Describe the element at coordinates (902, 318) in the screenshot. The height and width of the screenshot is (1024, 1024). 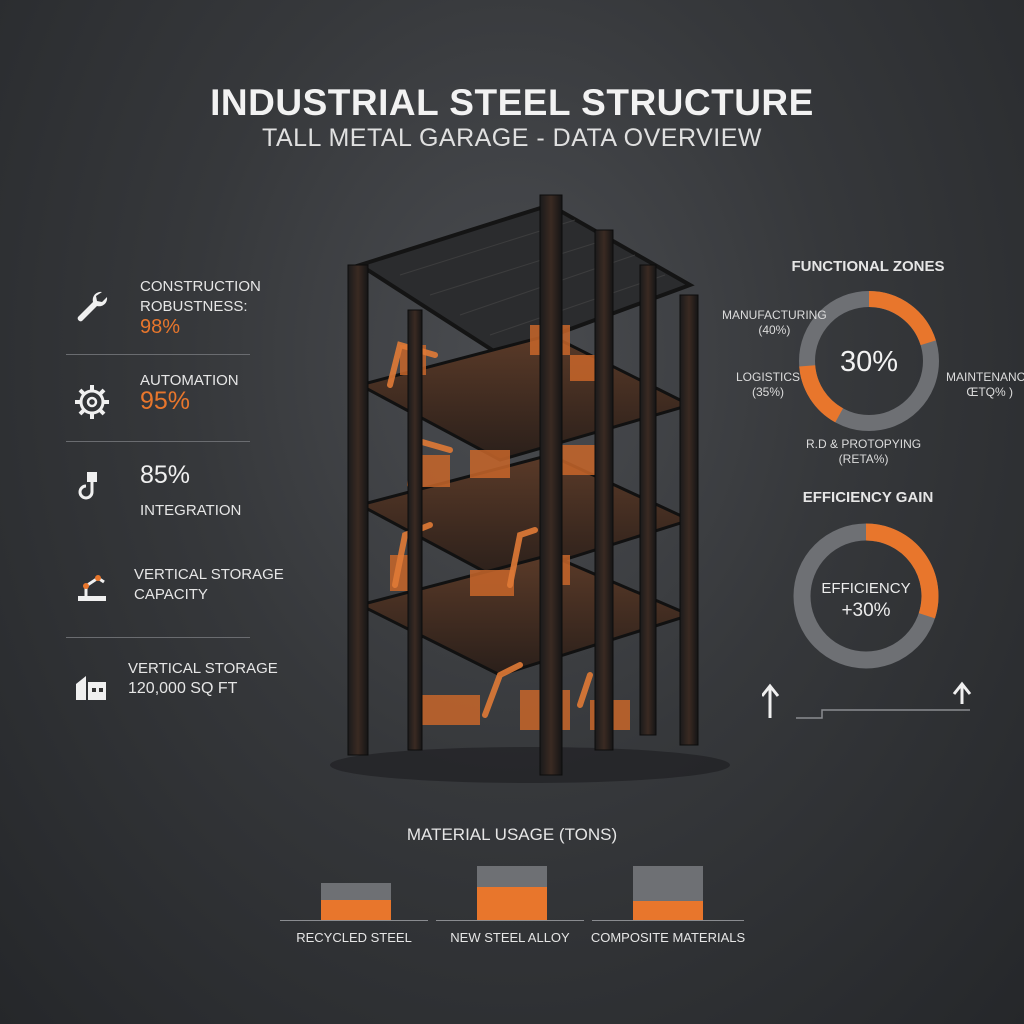
I see `zones-arc-orange` at that location.